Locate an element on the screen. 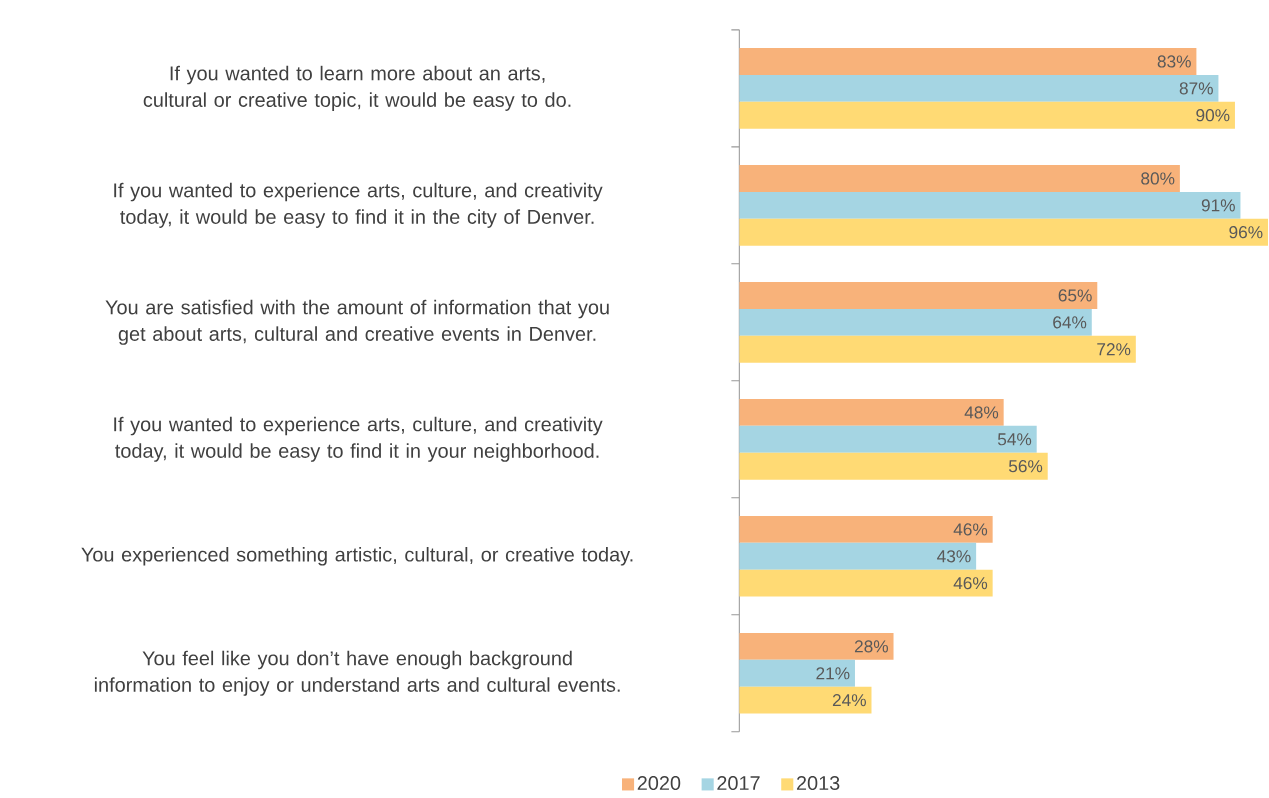 The width and height of the screenshot is (1269, 798). y-tick-label: If you wanted to experience arts, culture, and creativity today, it would be easy to find it in your neighborhood. is located at coordinates (358, 439).